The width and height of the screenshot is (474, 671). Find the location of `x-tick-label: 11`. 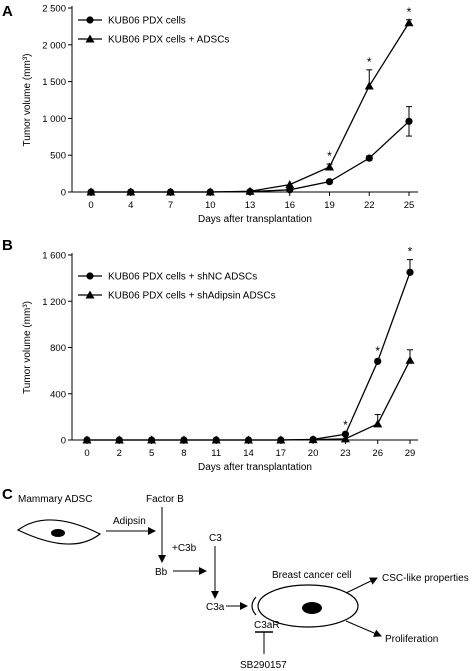

x-tick-label: 11 is located at coordinates (216, 453).